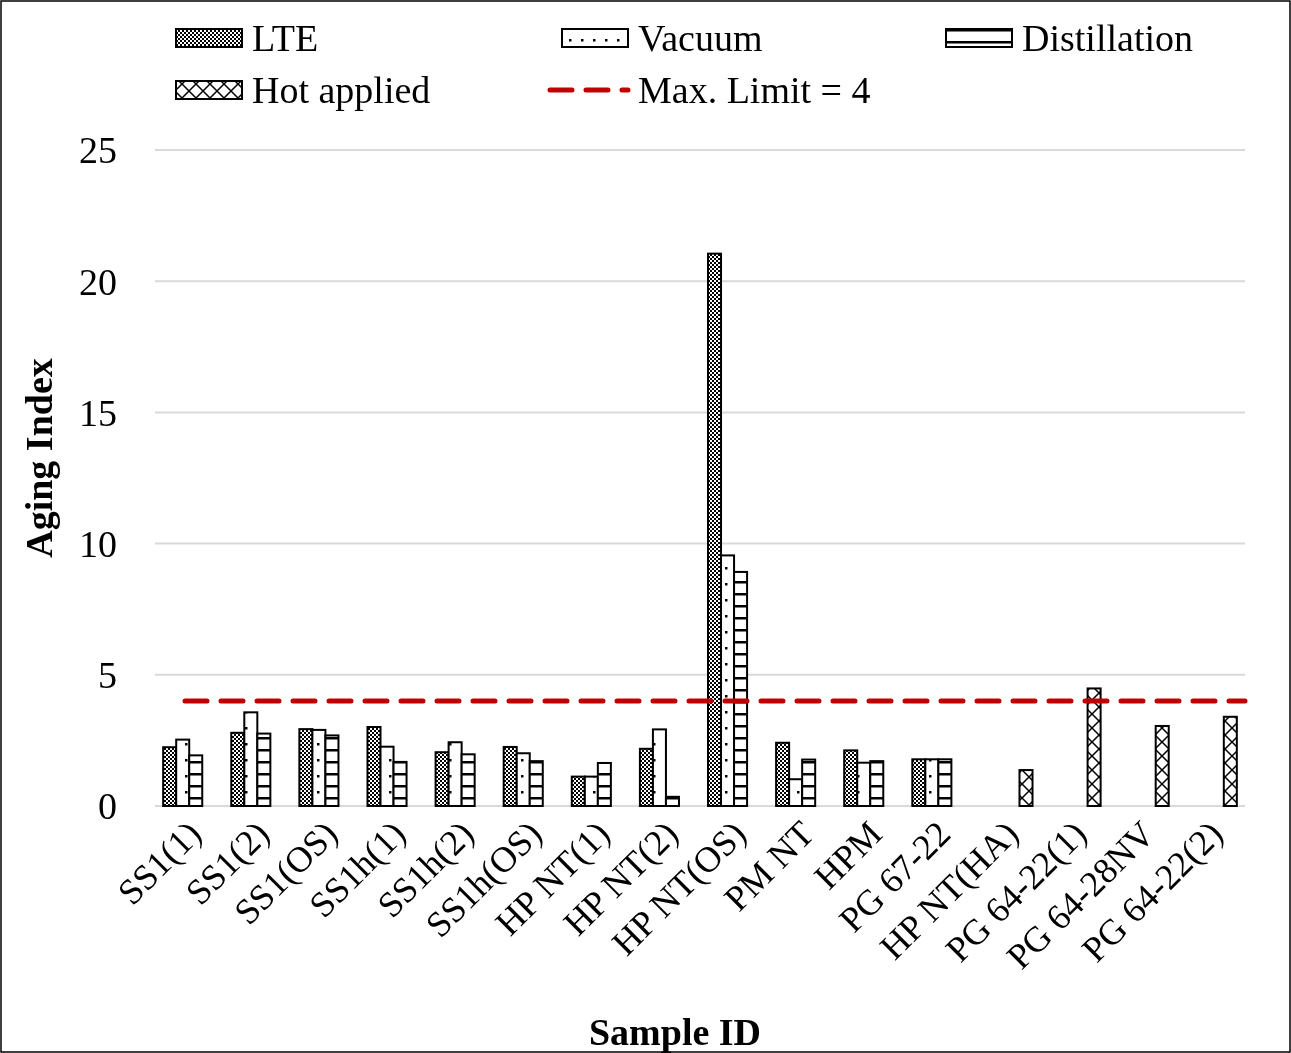 This screenshot has height=1053, width=1291. I want to click on y-tick-label: 10, so click(98, 543).